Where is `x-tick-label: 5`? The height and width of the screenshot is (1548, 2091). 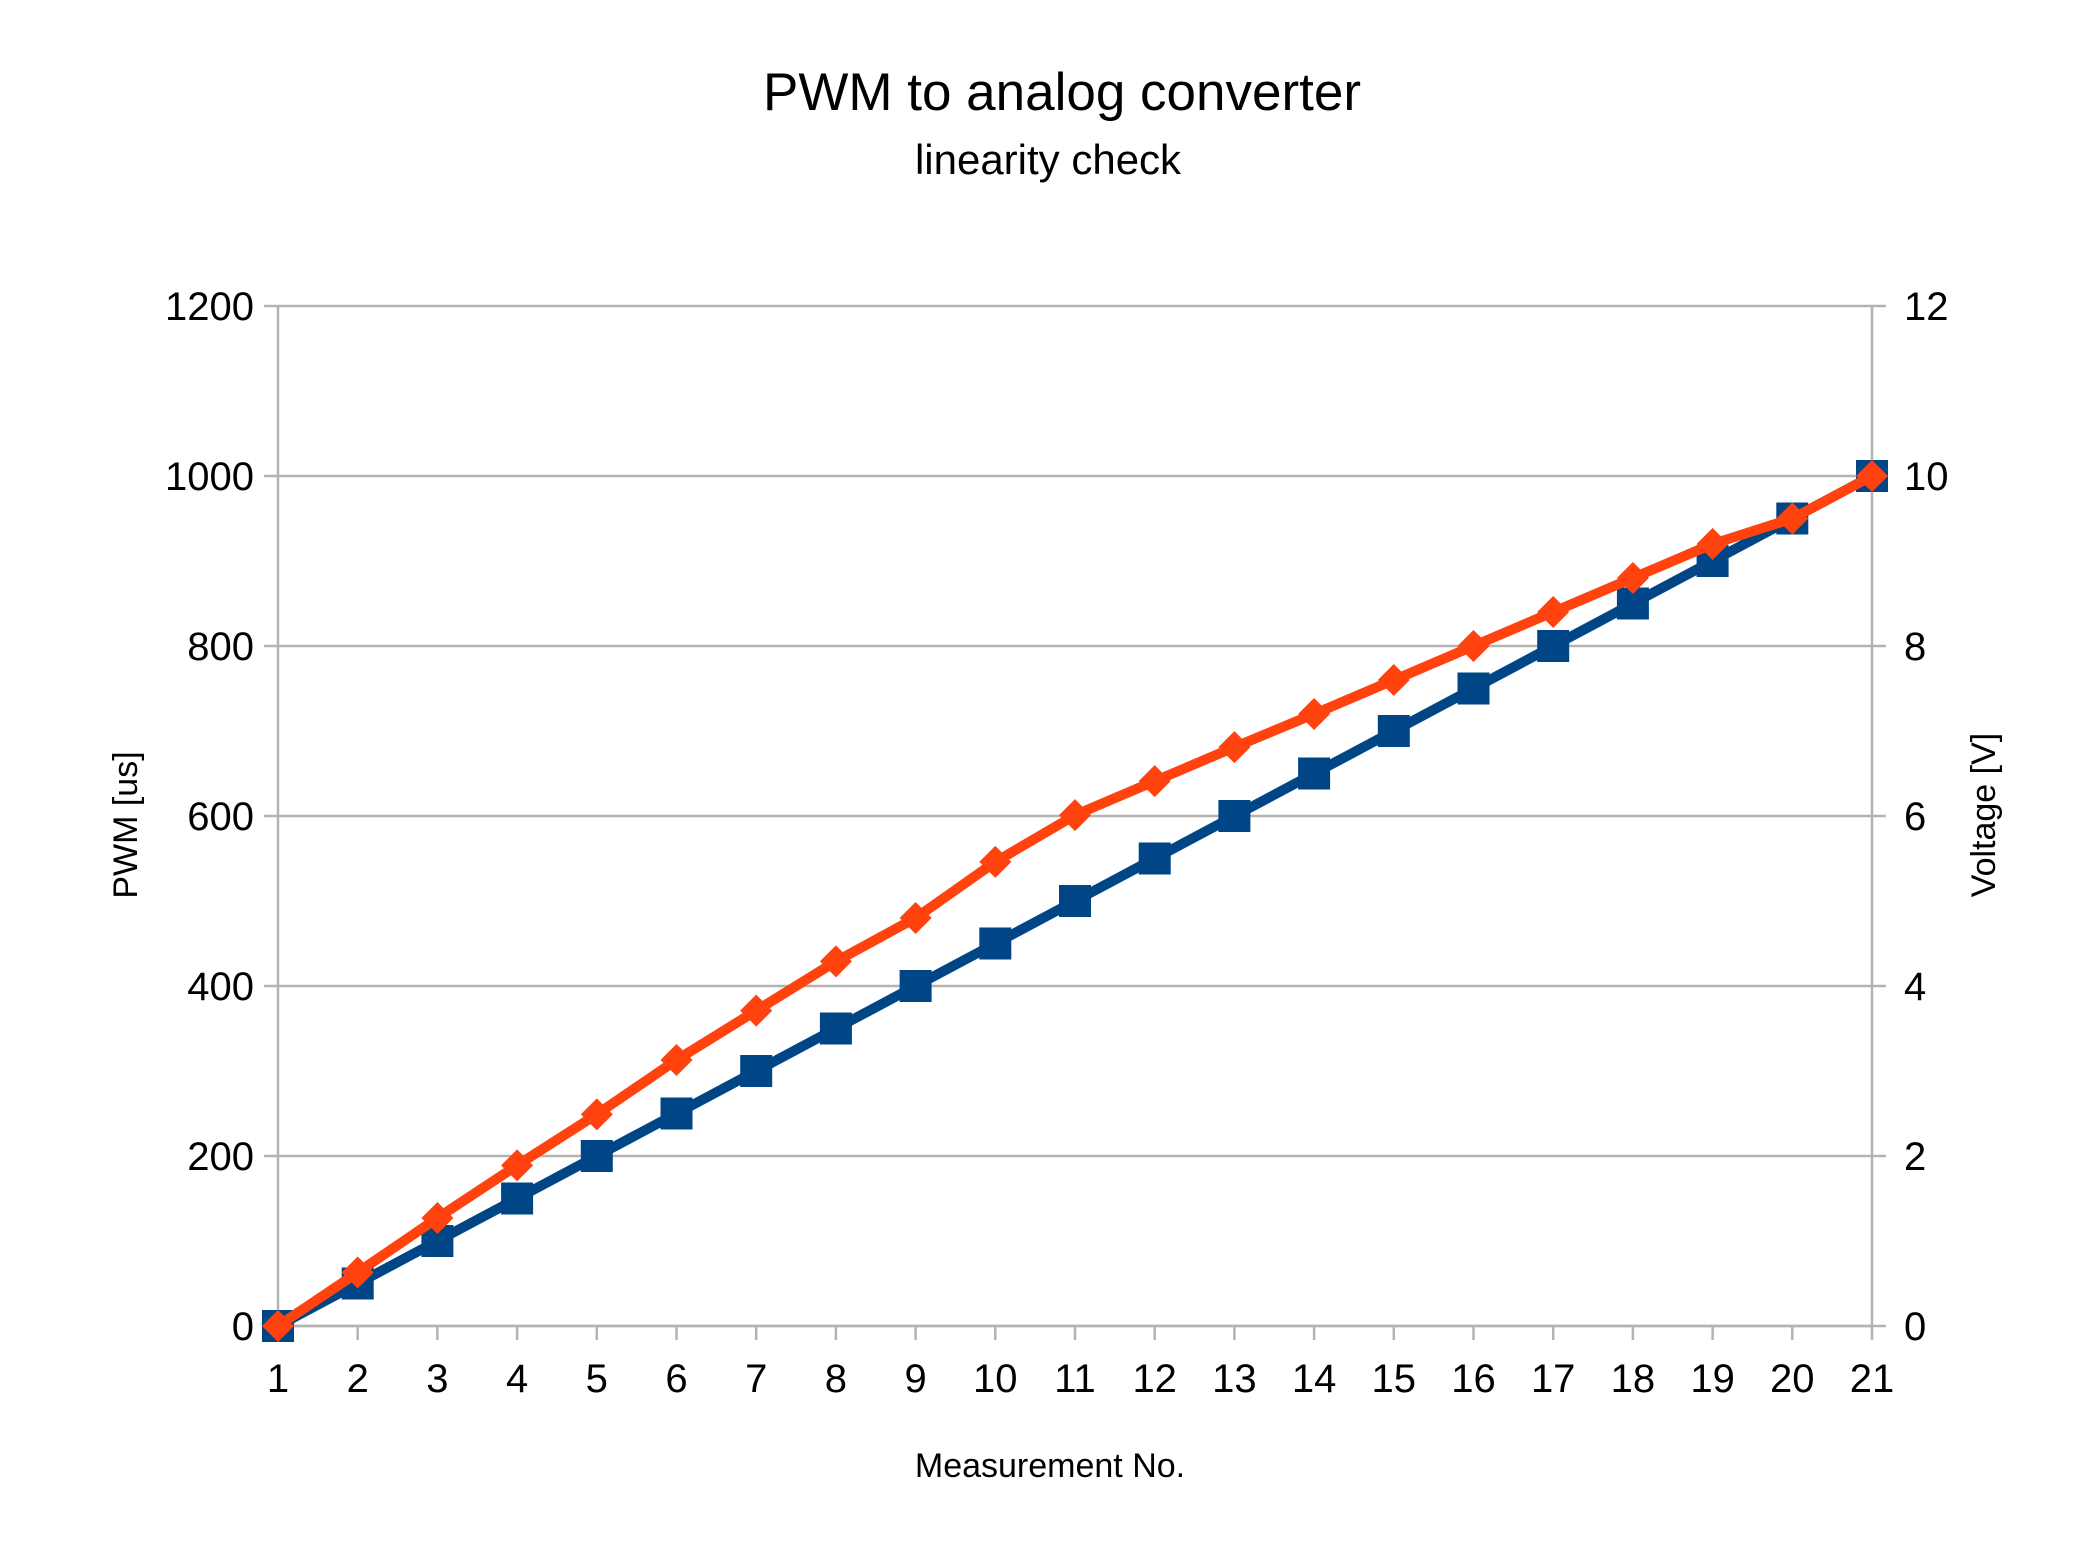
x-tick-label: 5 is located at coordinates (597, 1379).